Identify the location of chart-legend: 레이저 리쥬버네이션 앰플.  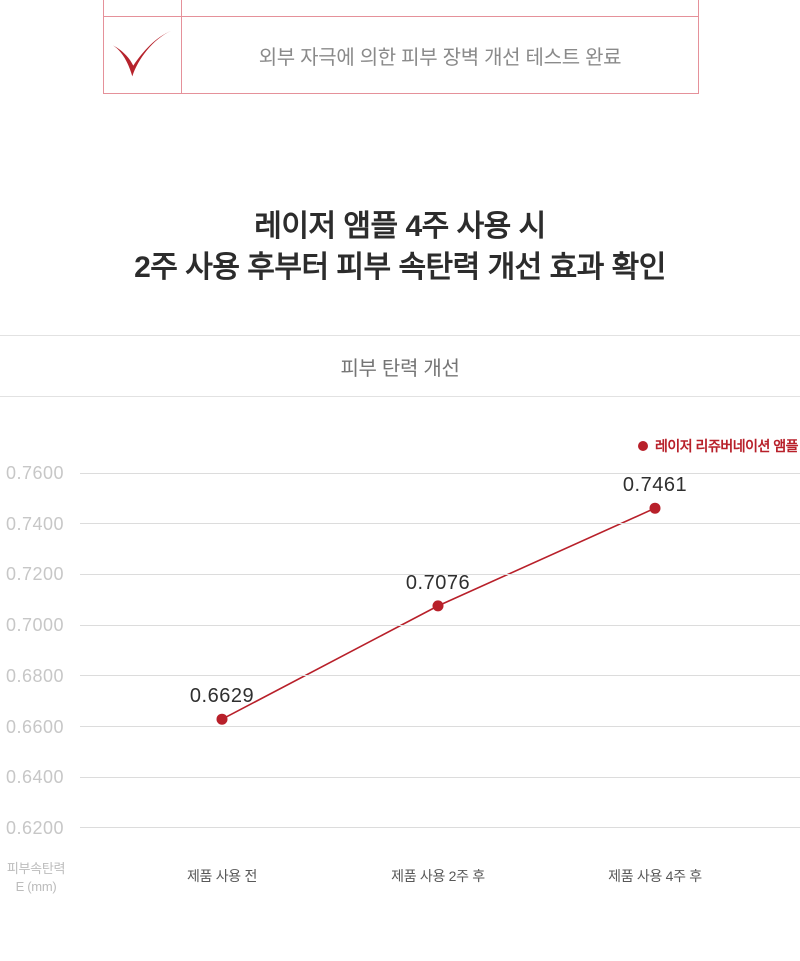
(718, 446).